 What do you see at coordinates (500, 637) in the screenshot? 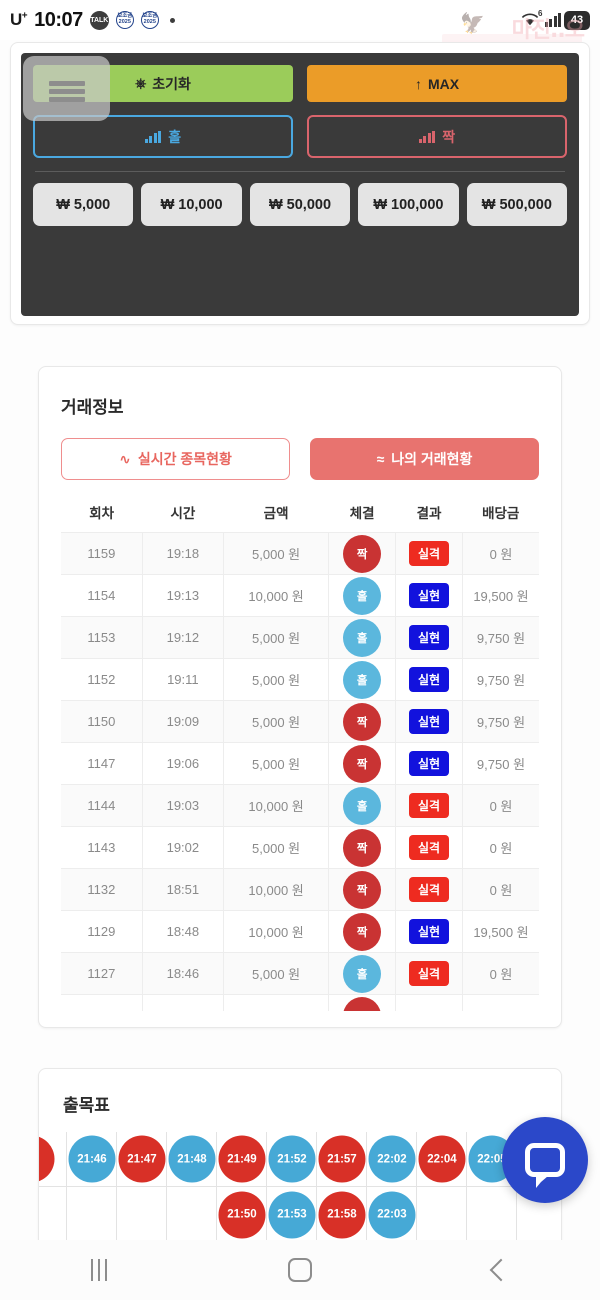
I see `cell-payout: 9,750 원` at bounding box center [500, 637].